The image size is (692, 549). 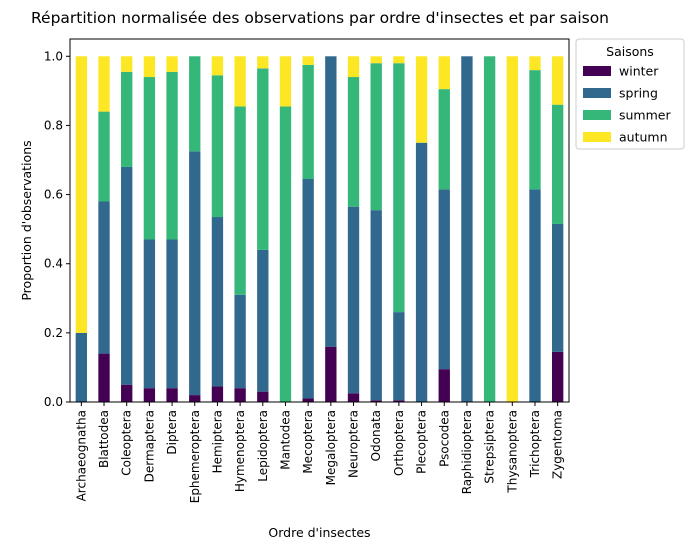 What do you see at coordinates (263, 446) in the screenshot?
I see `x-tick-label: Lepidoptera` at bounding box center [263, 446].